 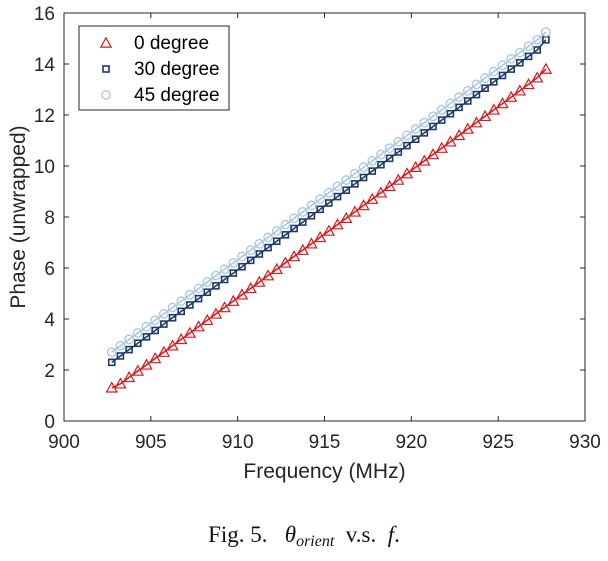 I want to click on y-axis-label: Phase (unwrapped), so click(x=18, y=216).